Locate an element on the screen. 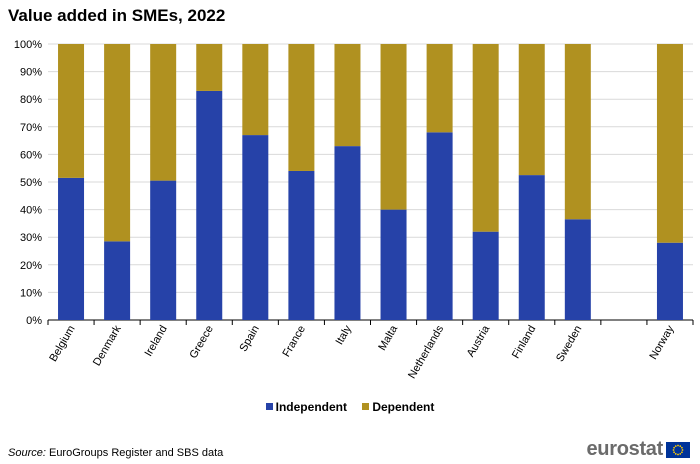 This screenshot has width=700, height=464. bar-dependent-italy is located at coordinates (347, 95).